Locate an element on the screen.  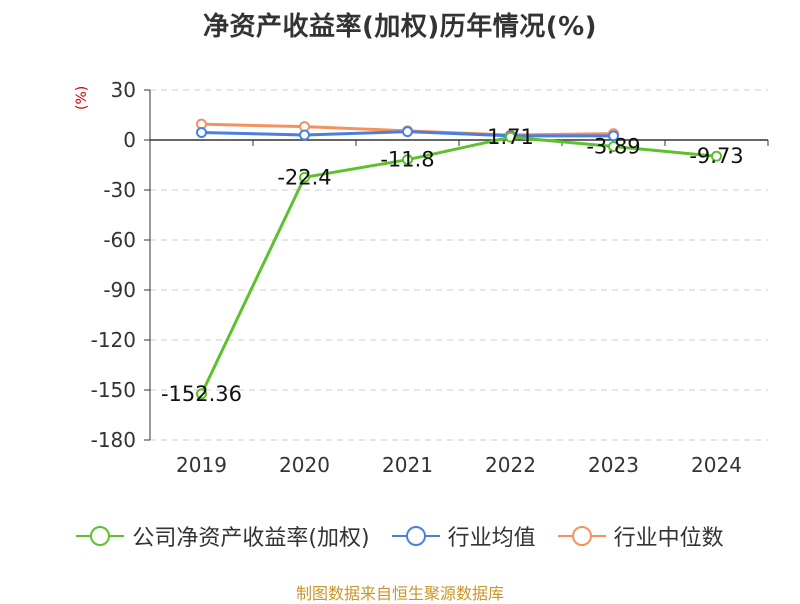
legend-marker-industry-mean is located at coordinates (415, 536).